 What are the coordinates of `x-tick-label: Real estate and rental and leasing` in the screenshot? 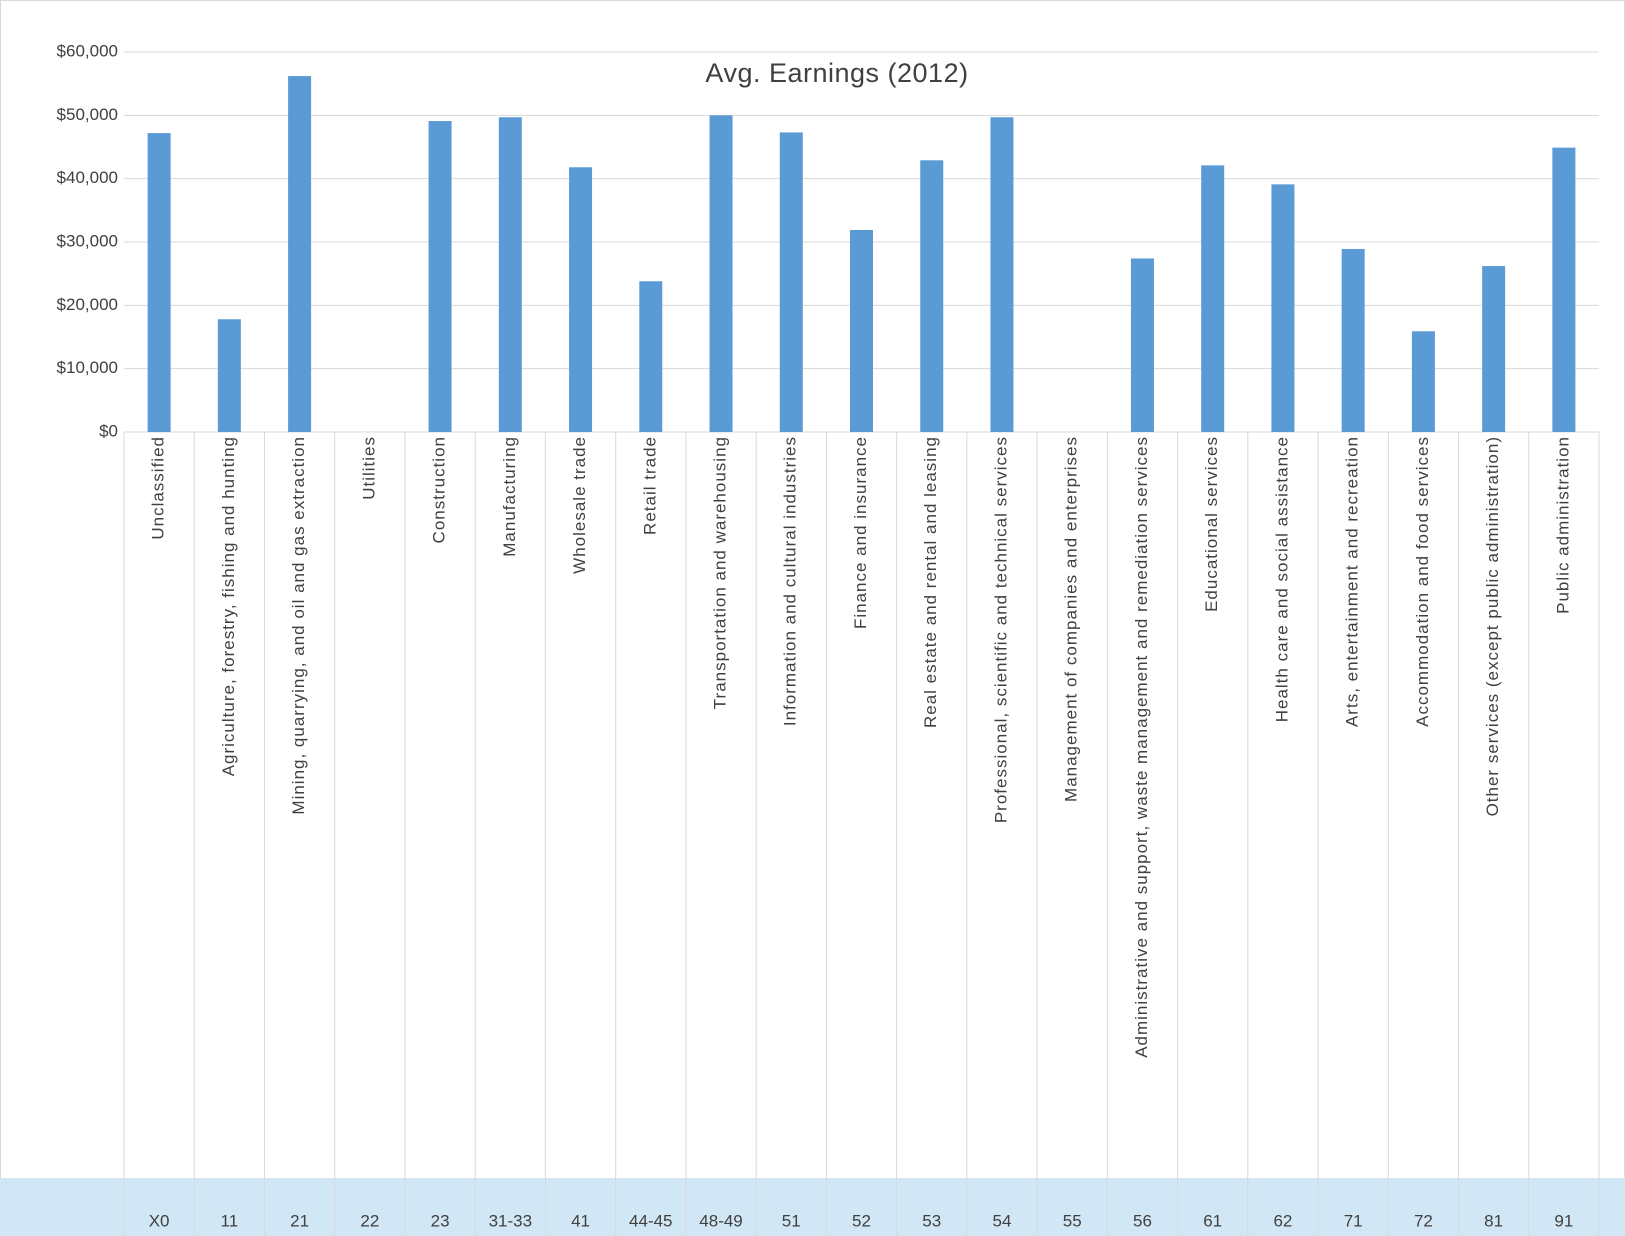 It's located at (930, 582).